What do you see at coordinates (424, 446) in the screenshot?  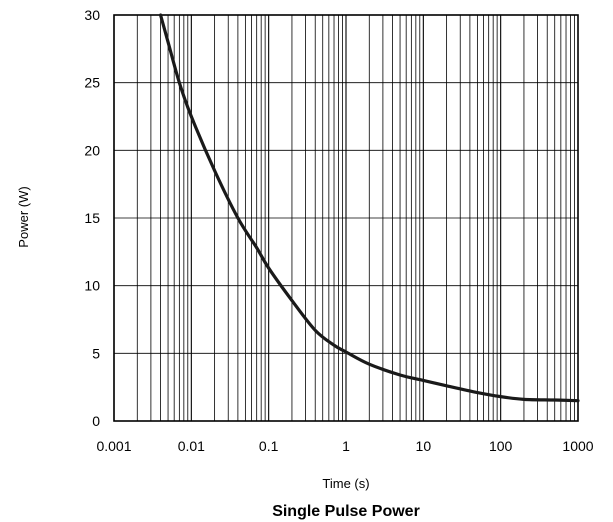 I see `x-tick-label: 10` at bounding box center [424, 446].